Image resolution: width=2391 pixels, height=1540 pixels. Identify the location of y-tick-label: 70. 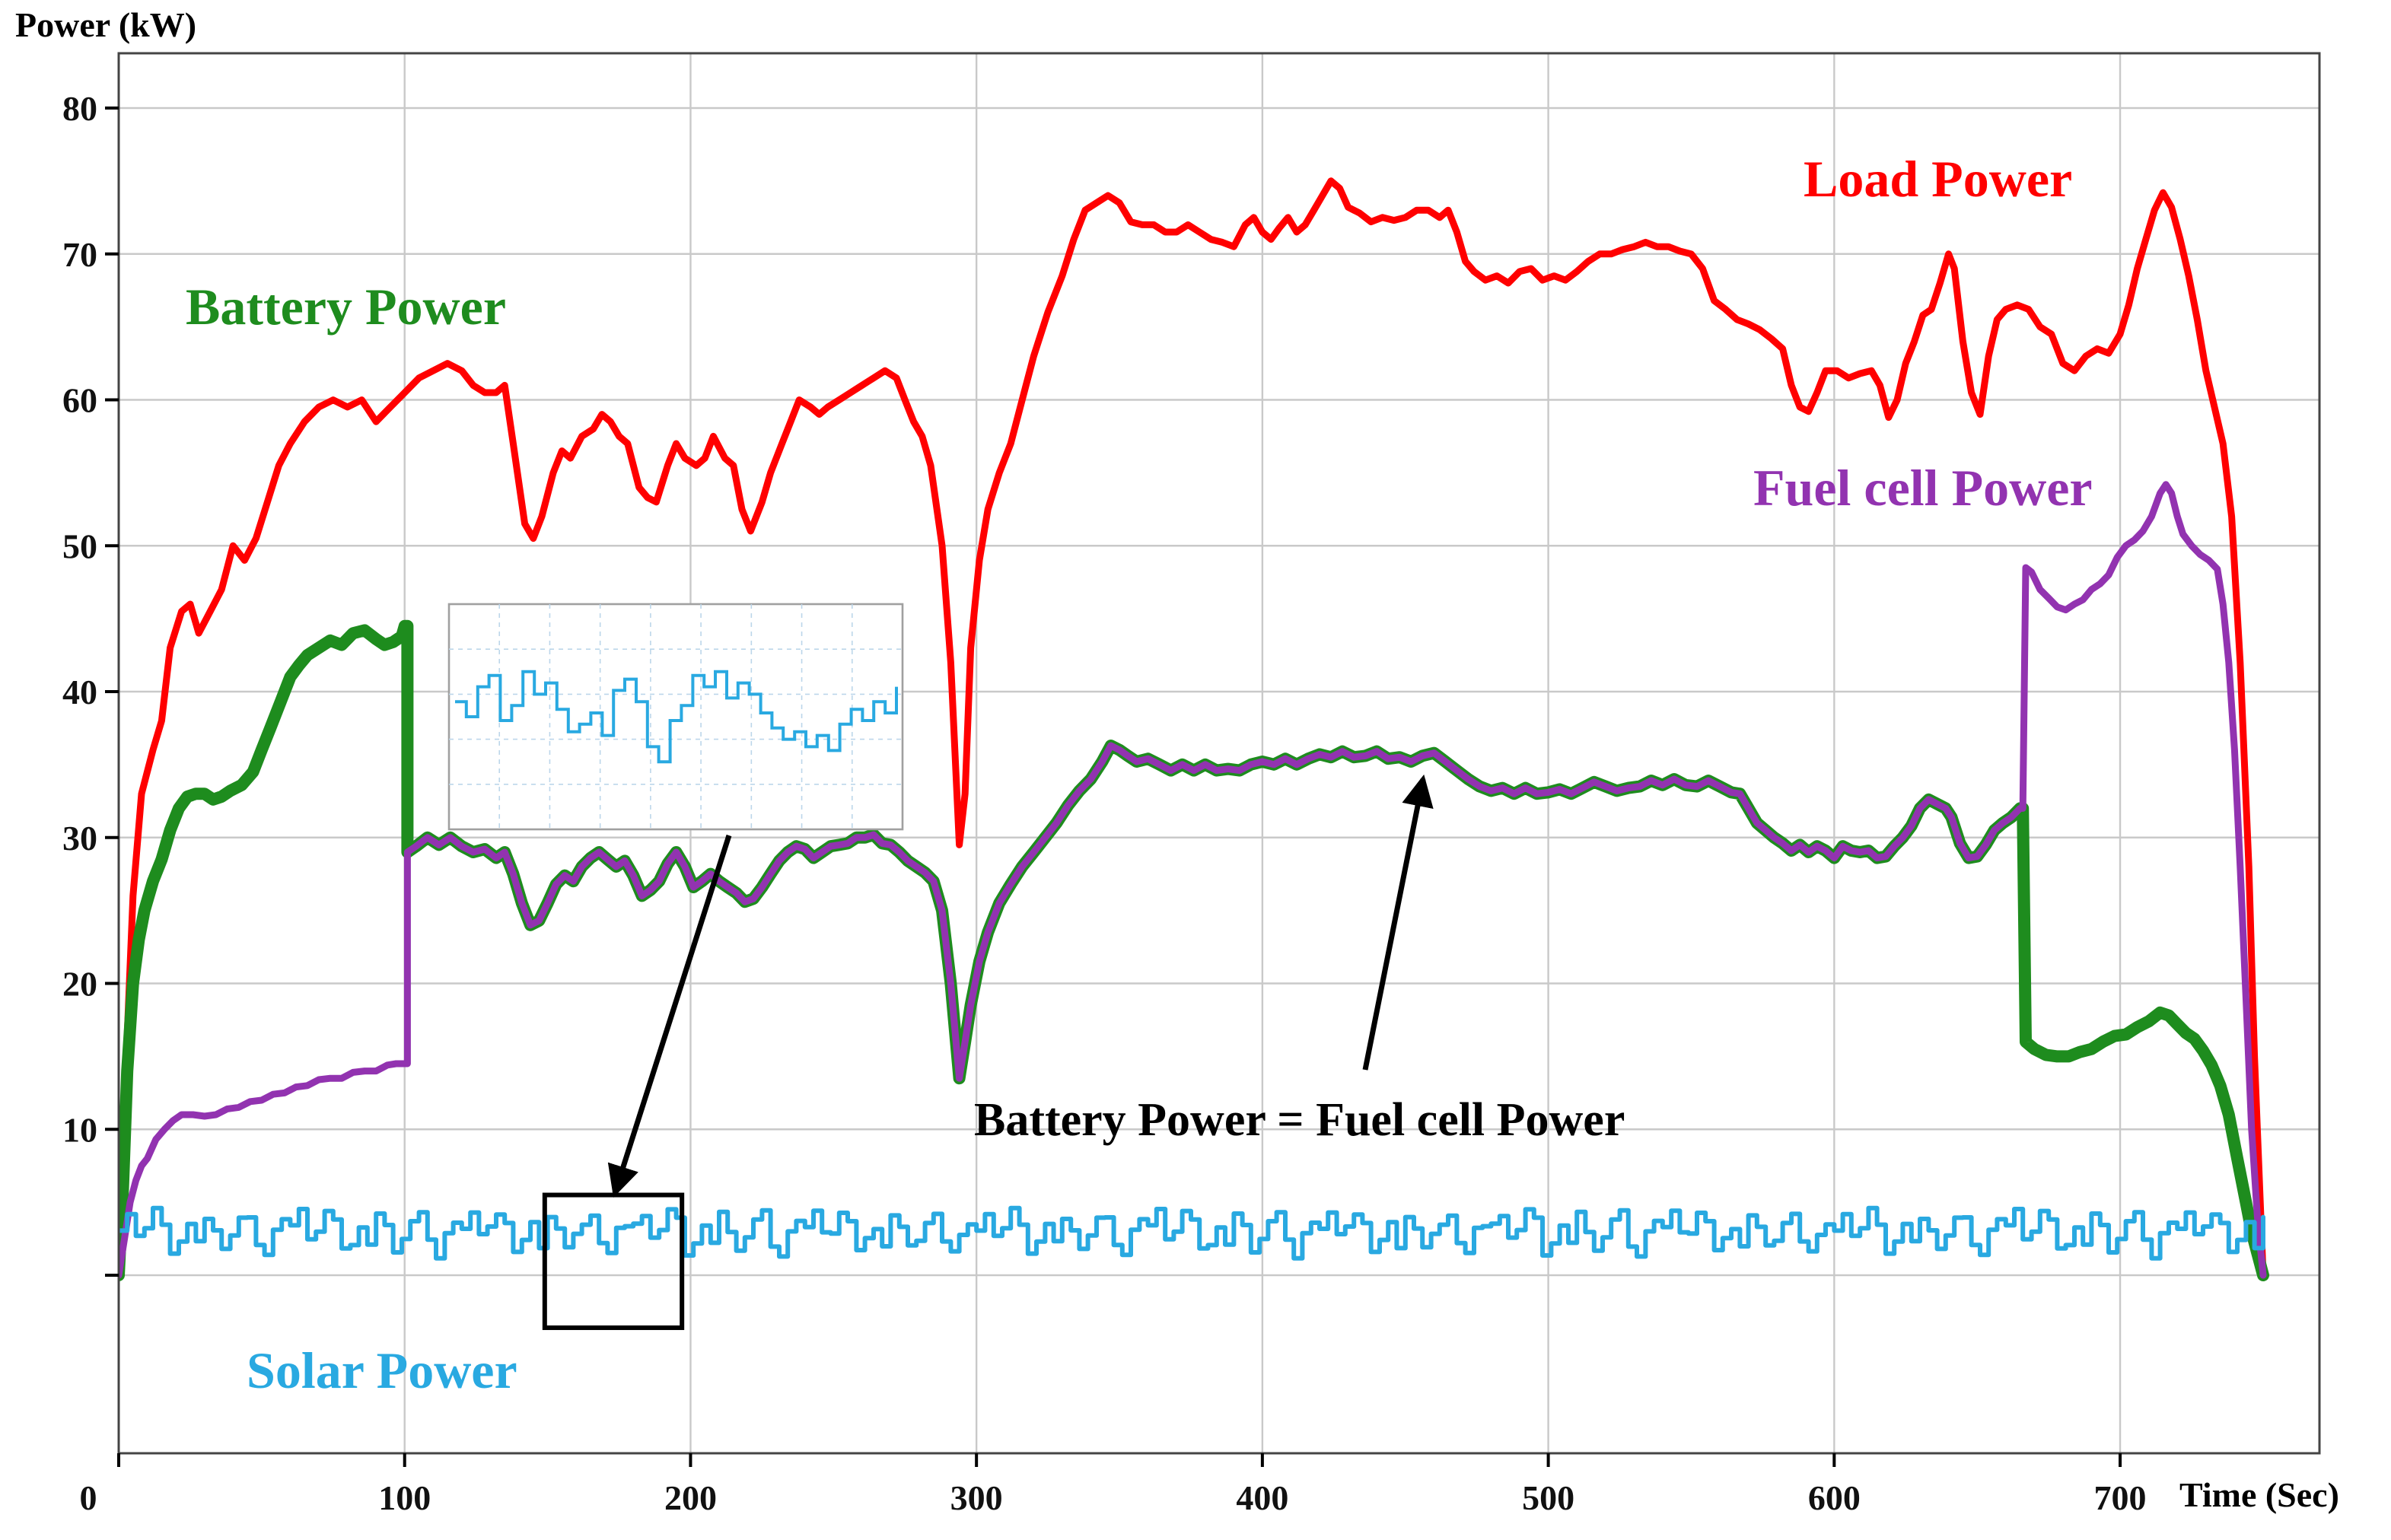
(79, 254).